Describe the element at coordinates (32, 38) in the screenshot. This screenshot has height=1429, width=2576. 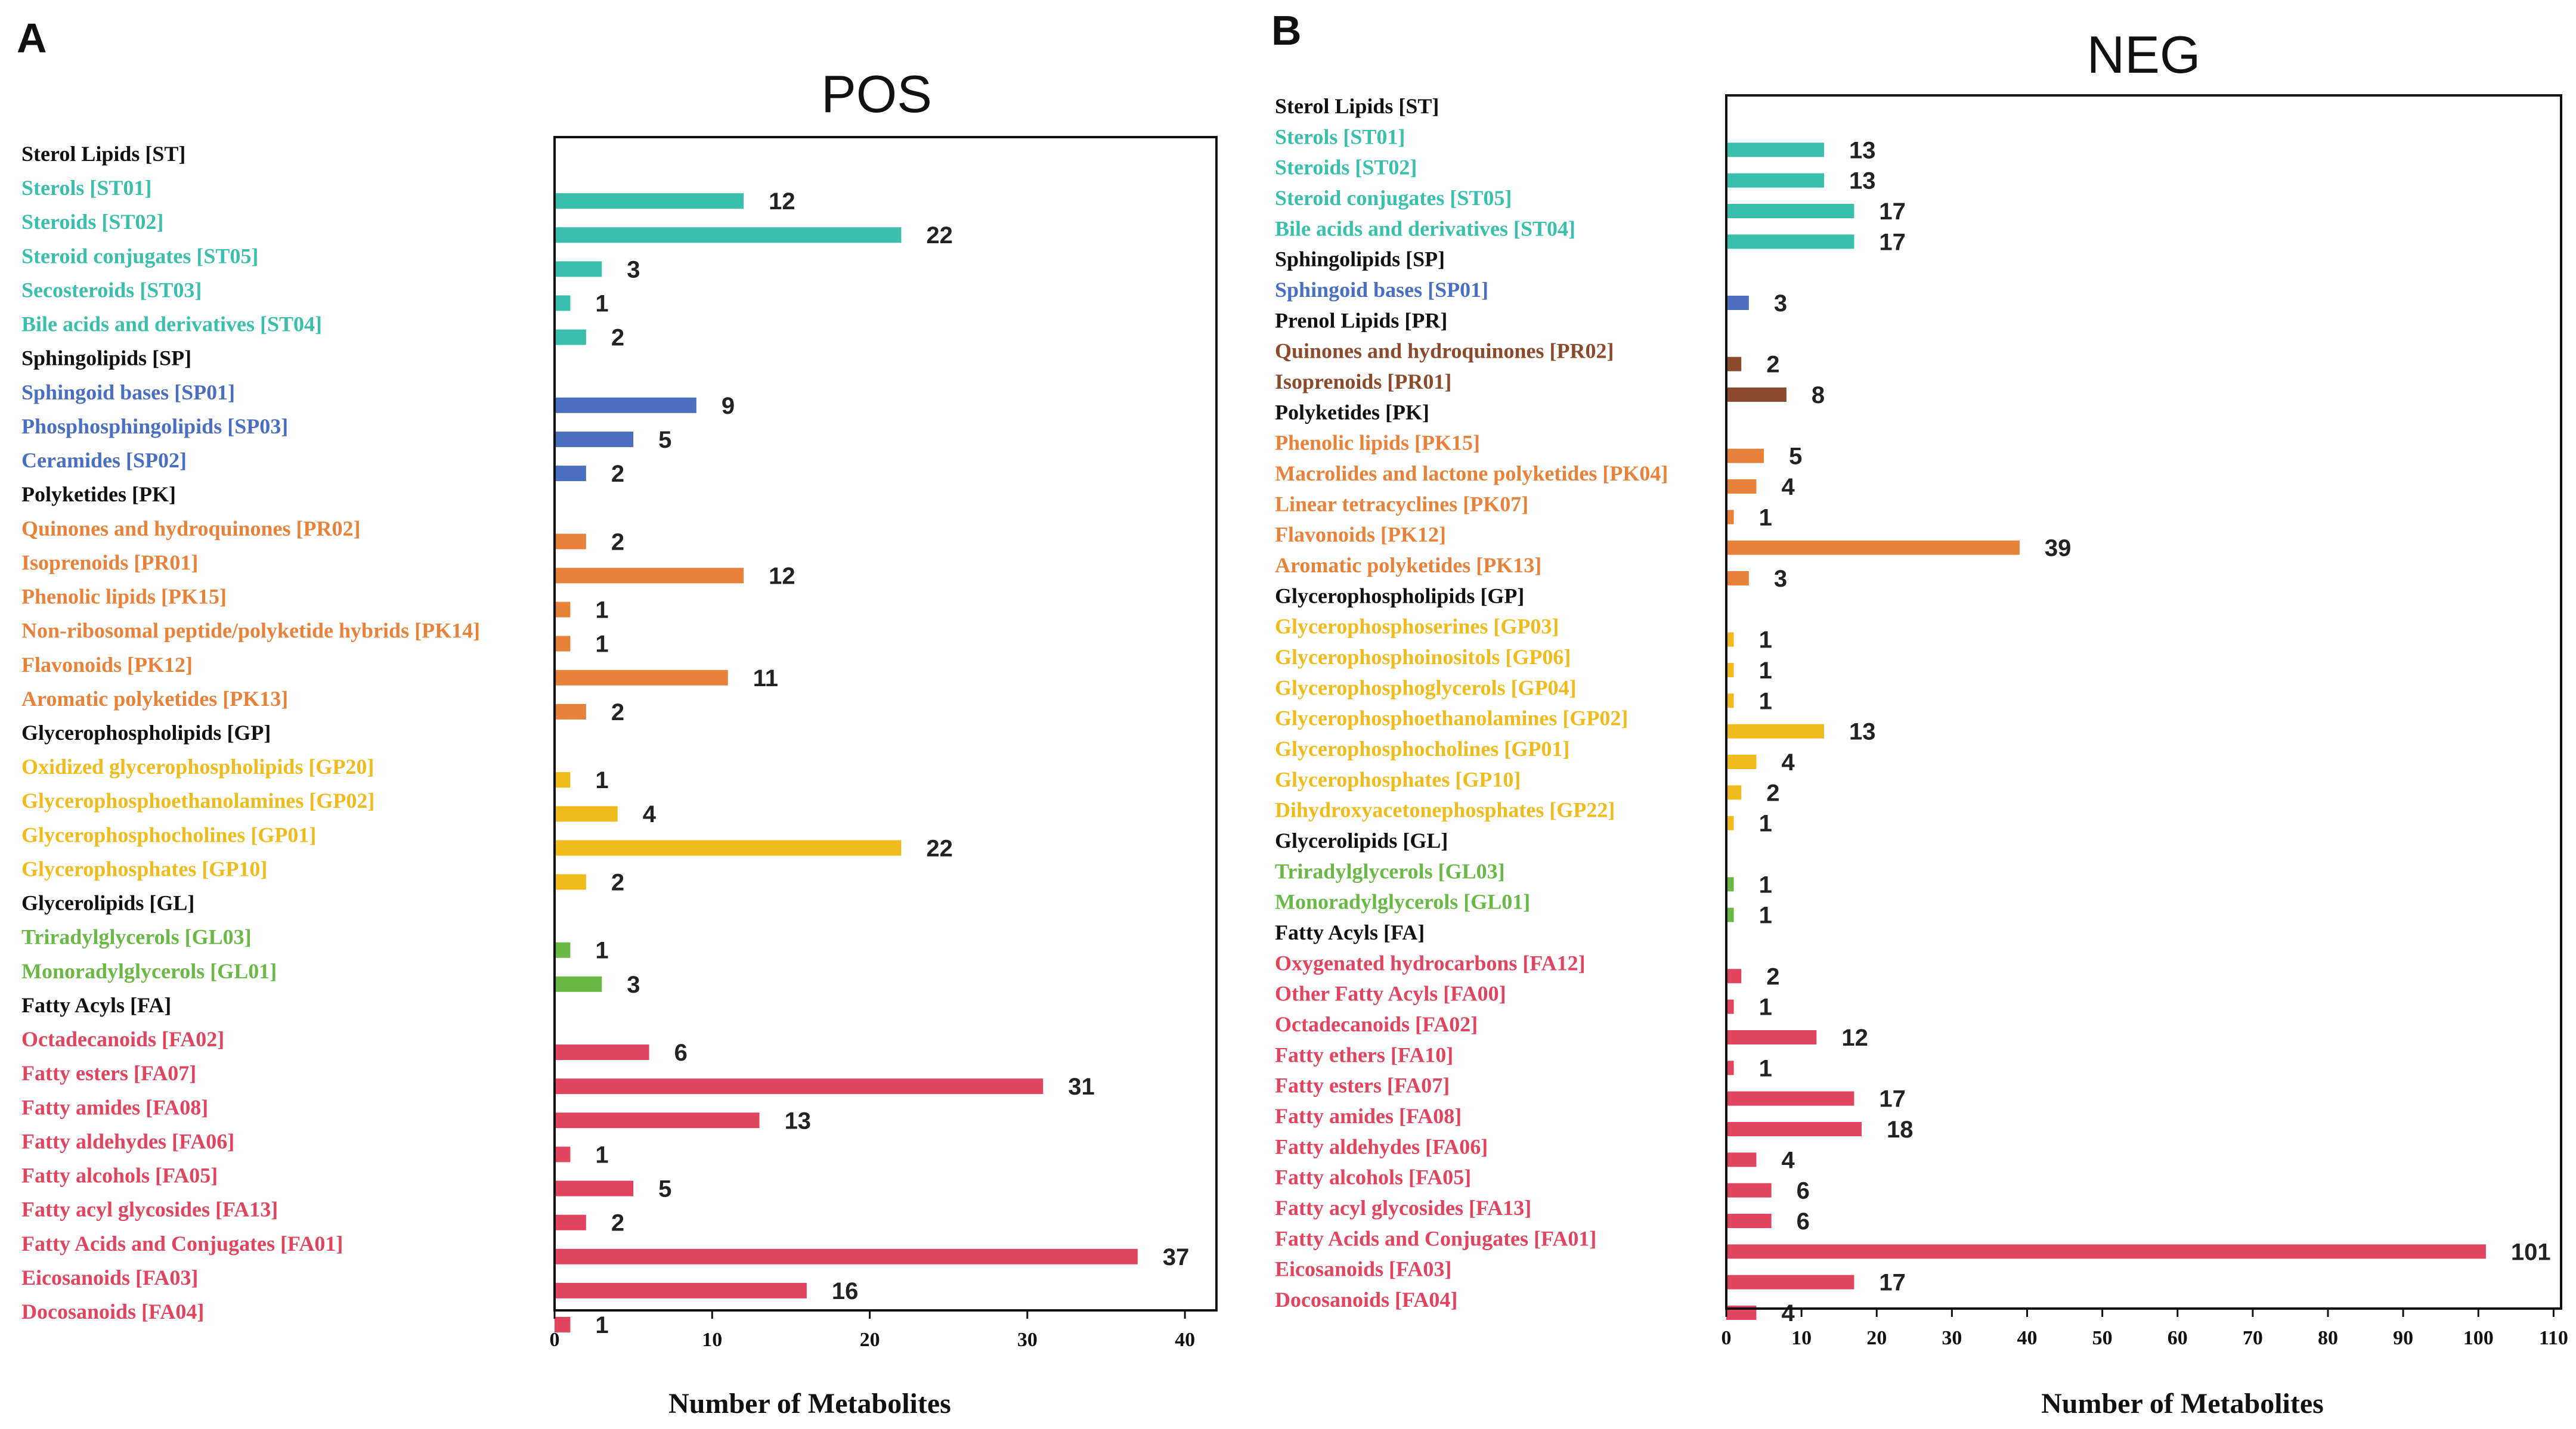
I see `panel-a-letter: A` at that location.